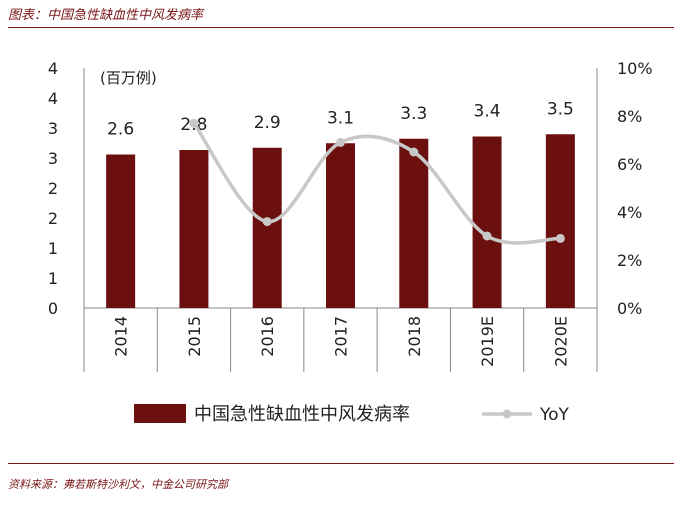  What do you see at coordinates (121, 336) in the screenshot?
I see `x-tick-label: 2014` at bounding box center [121, 336].